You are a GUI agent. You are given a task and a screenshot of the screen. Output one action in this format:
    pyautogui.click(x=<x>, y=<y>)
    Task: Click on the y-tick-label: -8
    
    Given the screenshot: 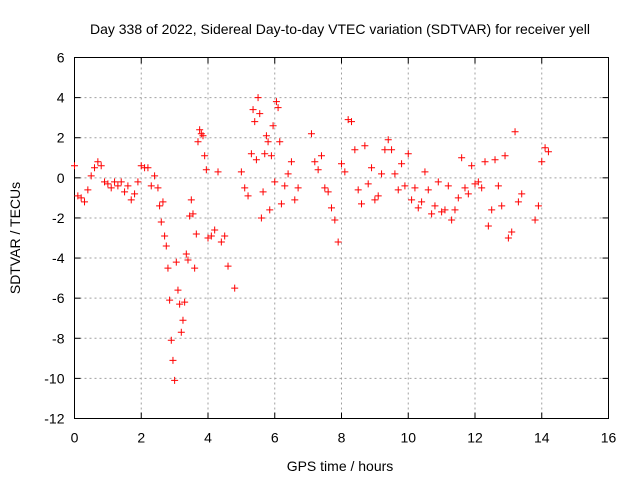 What is the action you would take?
    pyautogui.click(x=58, y=338)
    